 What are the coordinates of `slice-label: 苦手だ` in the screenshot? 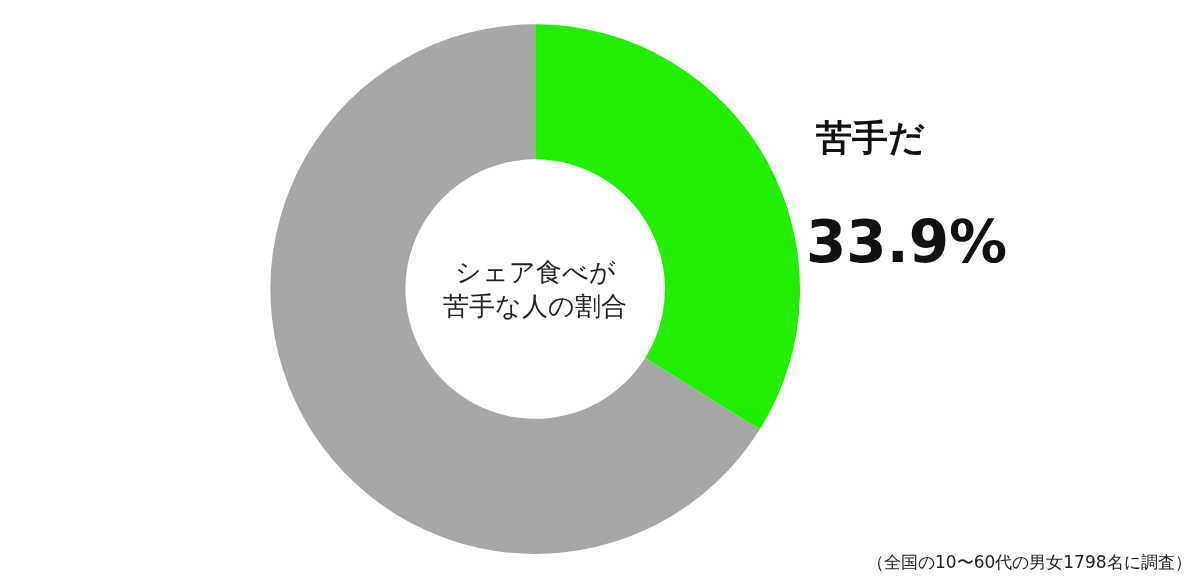 It's located at (870, 137).